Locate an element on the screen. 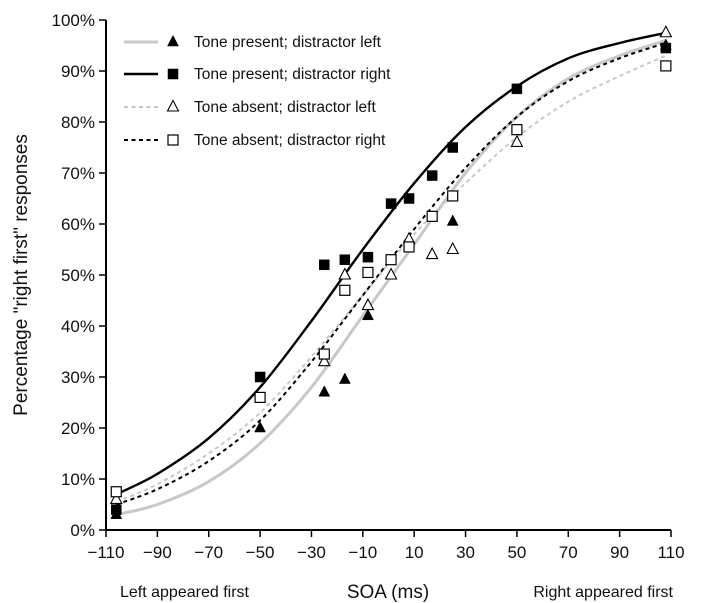  x-axis-title: SOA (ms) is located at coordinates (388, 592).